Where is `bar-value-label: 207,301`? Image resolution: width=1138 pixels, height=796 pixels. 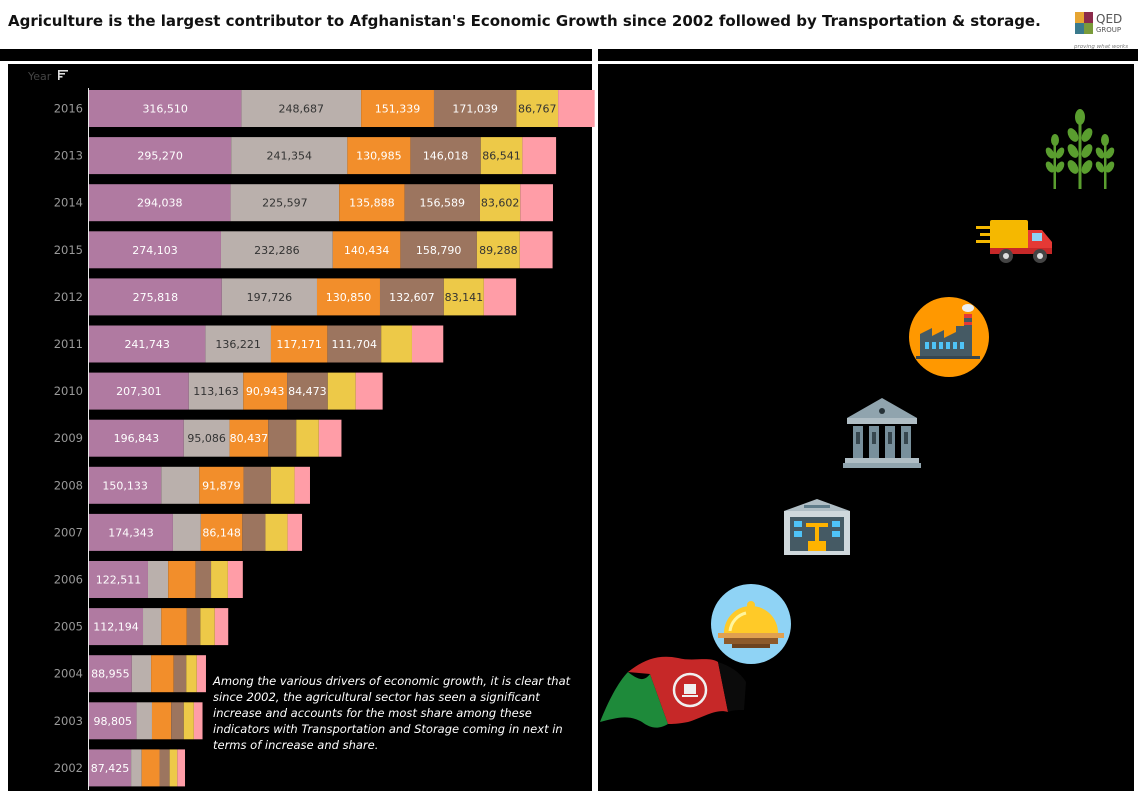 bar-value-label: 207,301 is located at coordinates (139, 391).